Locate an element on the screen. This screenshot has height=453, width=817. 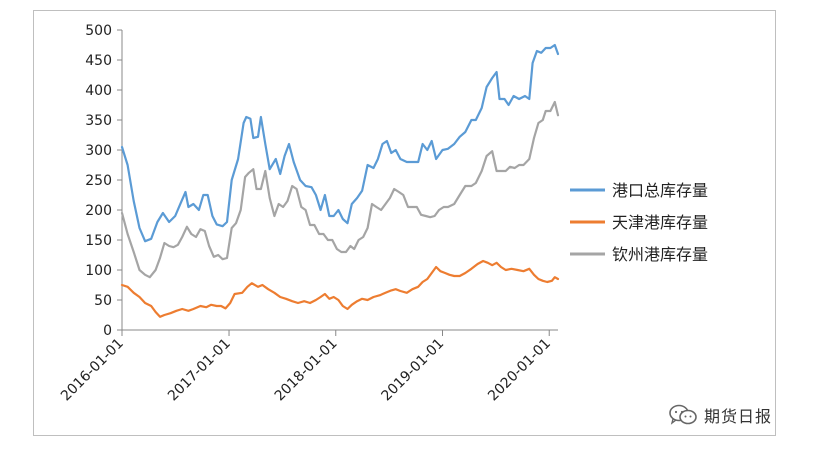
legend-label: 天津港库存量 is located at coordinates (660, 222).